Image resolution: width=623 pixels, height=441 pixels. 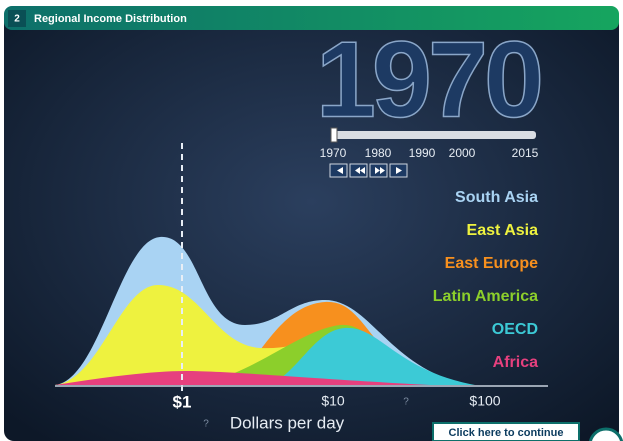 What do you see at coordinates (434, 135) in the screenshot?
I see `timeline-track` at bounding box center [434, 135].